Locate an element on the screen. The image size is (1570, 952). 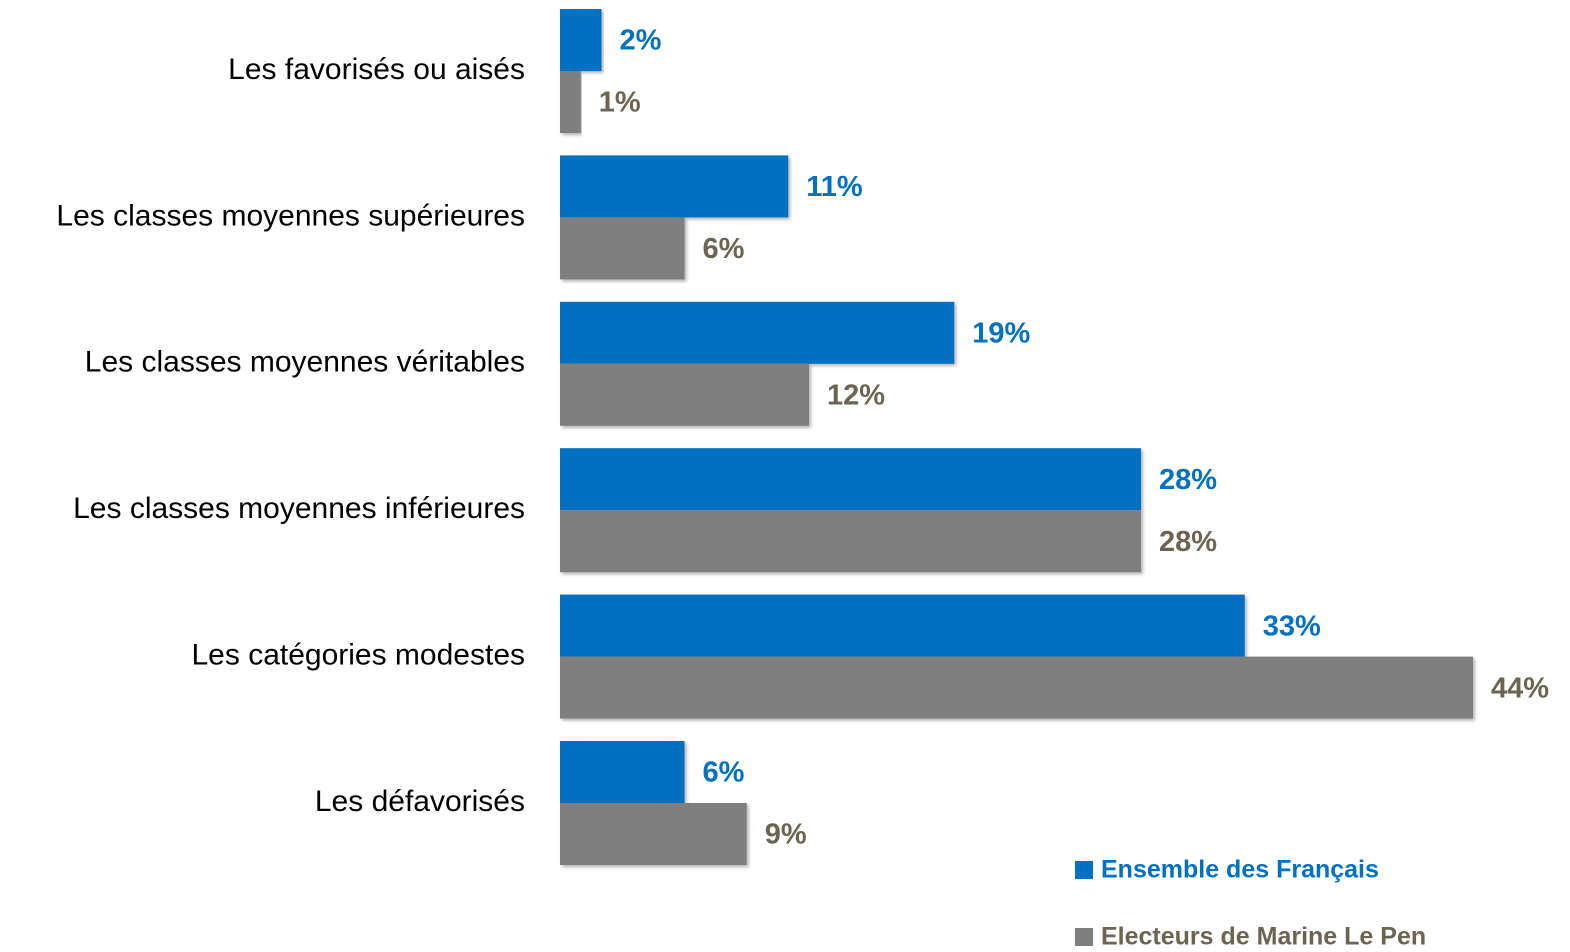
category-label: Les classes moyennes inférieures is located at coordinates (299, 508).